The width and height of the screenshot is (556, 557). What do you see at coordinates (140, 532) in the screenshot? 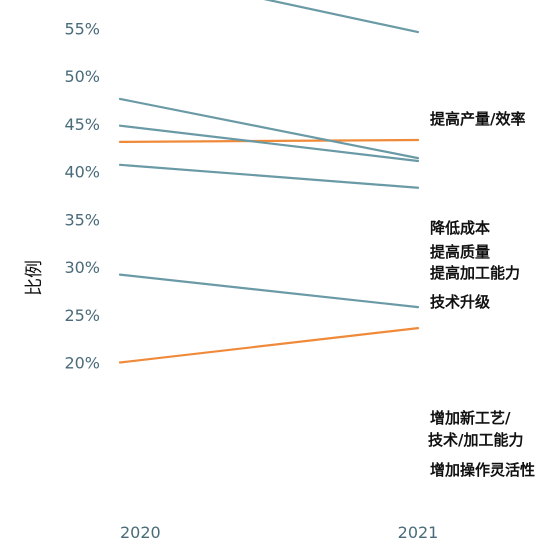
I see `x-tick-label: 2020` at bounding box center [140, 532].